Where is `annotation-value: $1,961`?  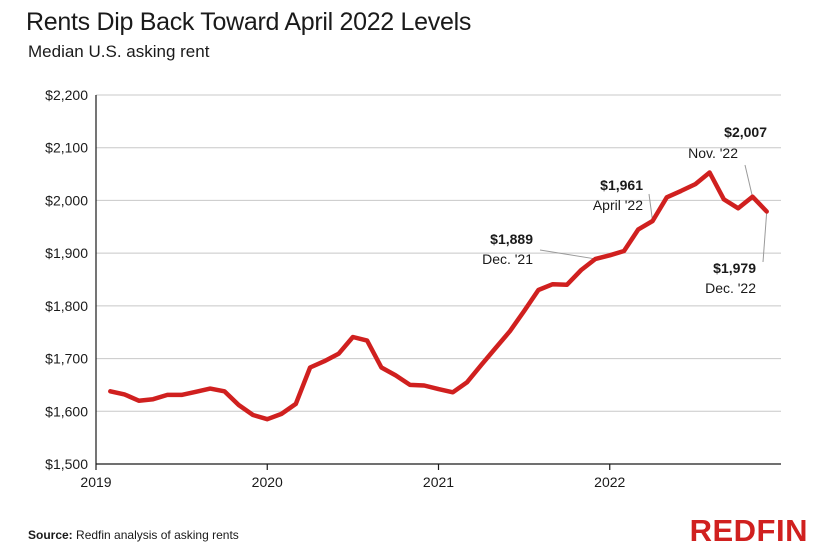
annotation-value: $1,961 is located at coordinates (621, 185).